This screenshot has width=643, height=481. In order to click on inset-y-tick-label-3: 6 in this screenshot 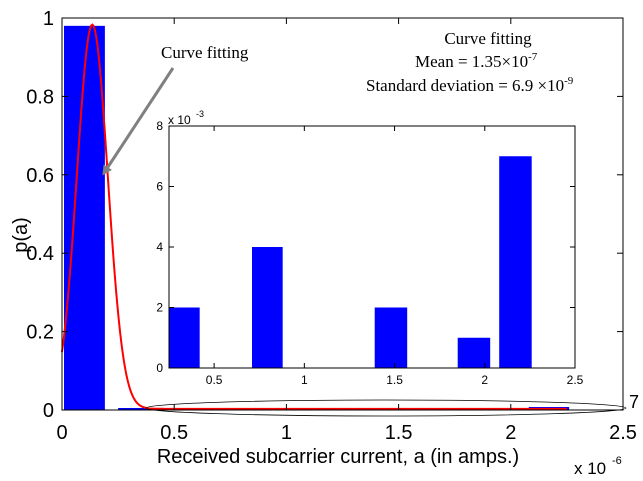, I will do `click(159, 187)`.